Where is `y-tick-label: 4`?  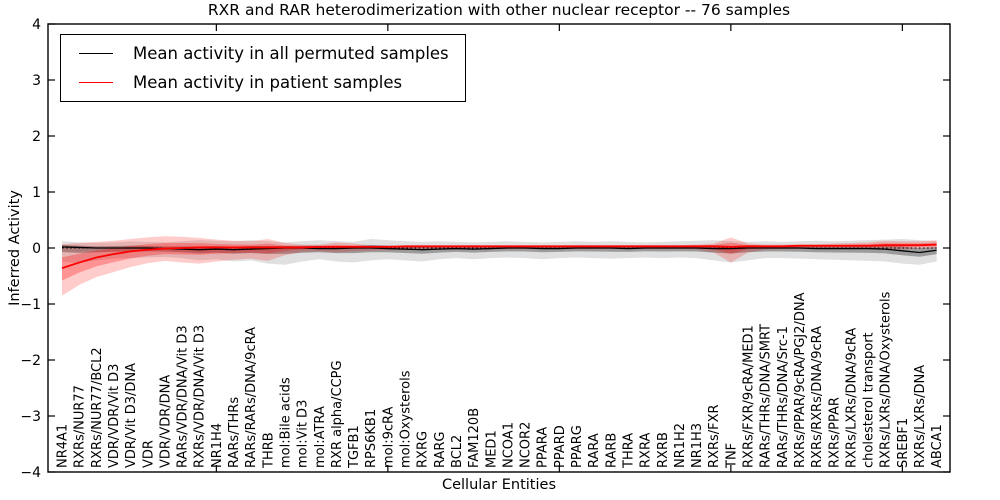 y-tick-label: 4 is located at coordinates (36, 25).